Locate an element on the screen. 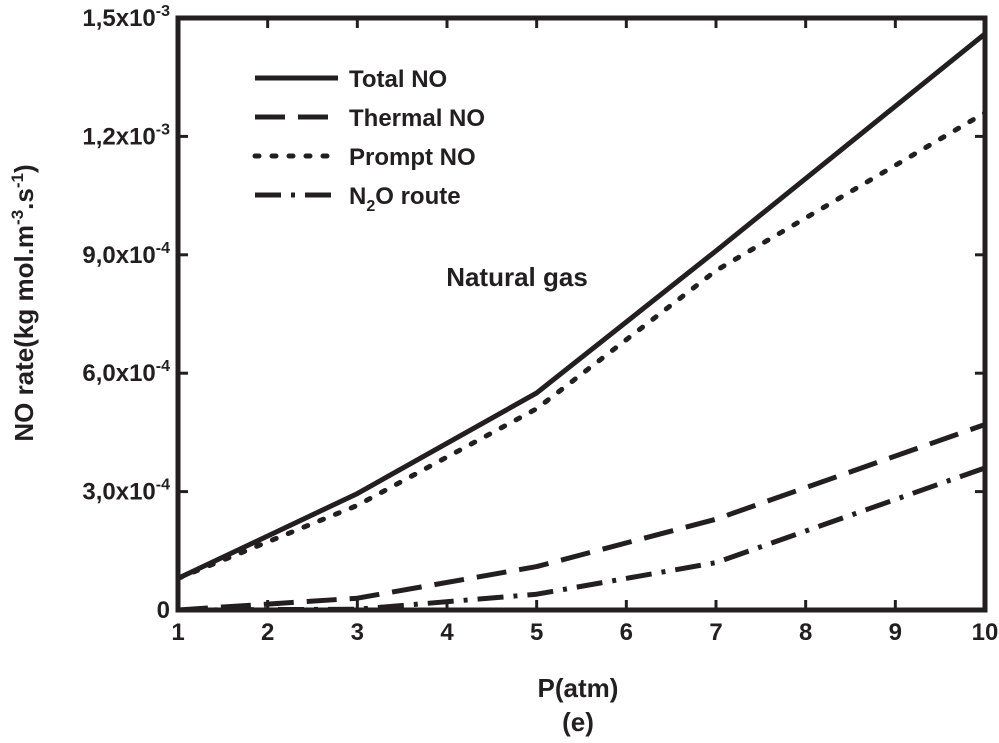 Image resolution: width=999 pixels, height=743 pixels. legend: Total NO Thermal NO Prompt NO N2O route is located at coordinates (368, 140).